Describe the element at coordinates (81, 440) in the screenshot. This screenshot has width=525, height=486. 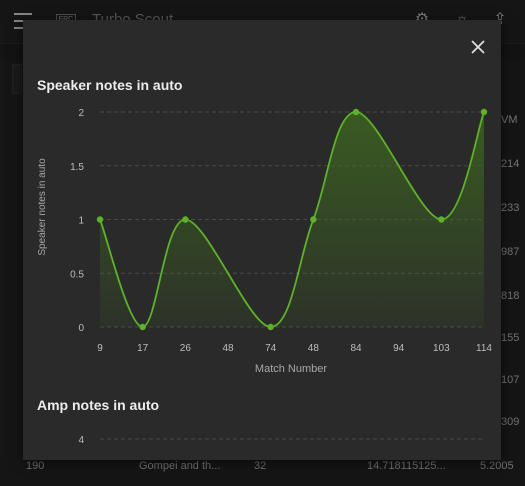
I see `y-tick-label: 4` at that location.